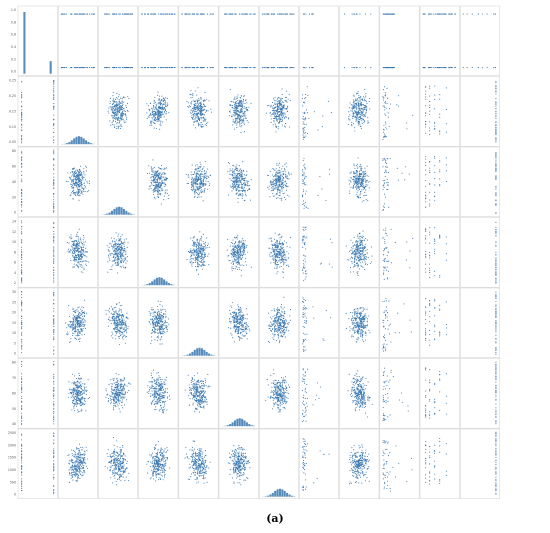  What do you see at coordinates (14, 197) in the screenshot?
I see `y-tick-label: 20` at bounding box center [14, 197].